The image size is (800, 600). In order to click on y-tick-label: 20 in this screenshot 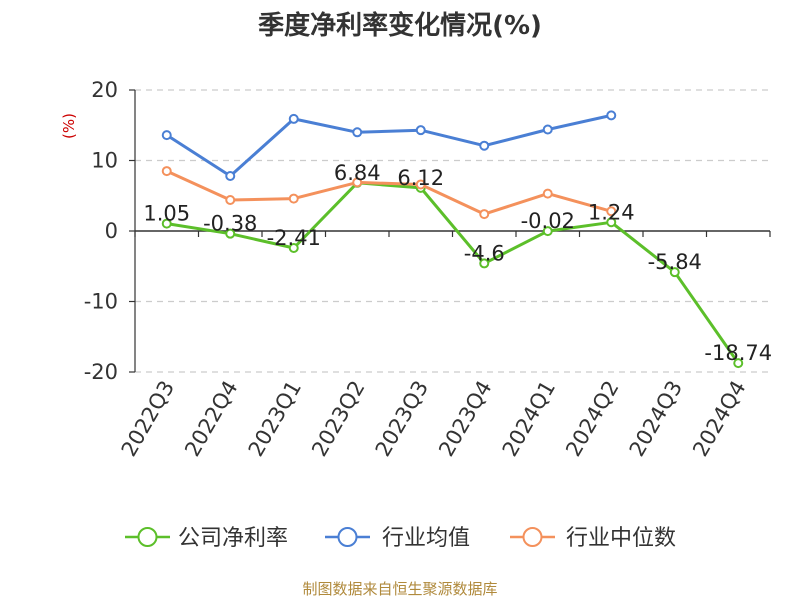, I will do `click(104, 90)`.